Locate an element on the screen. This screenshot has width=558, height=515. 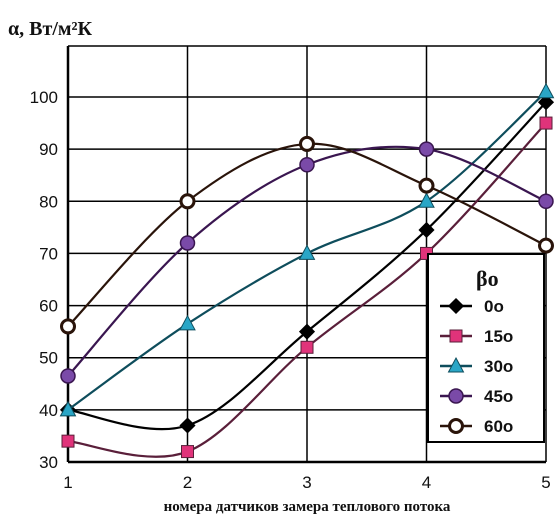
x-tick-label: 1 is located at coordinates (67, 482).